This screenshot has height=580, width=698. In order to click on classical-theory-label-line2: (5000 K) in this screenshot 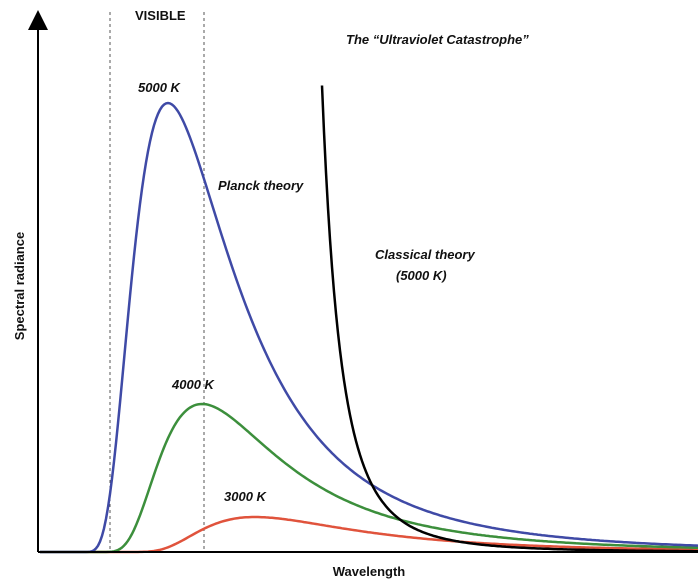, I will do `click(421, 275)`.